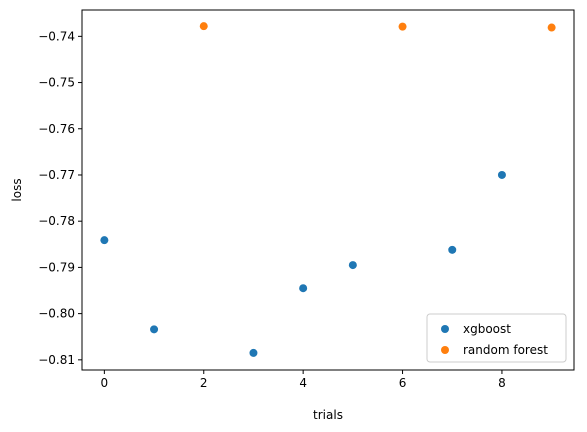  I want to click on x-tick-label: 8, so click(502, 383).